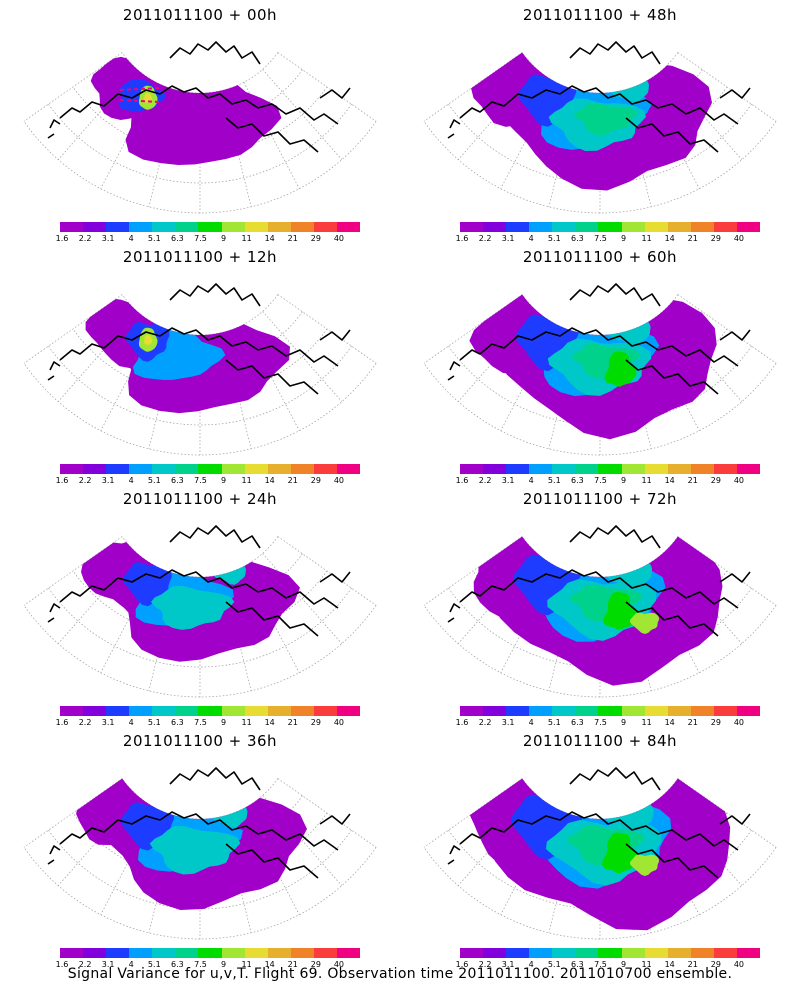 The width and height of the screenshot is (800, 1000). Describe the element at coordinates (187, 354) in the screenshot. I see `variance-field` at that location.